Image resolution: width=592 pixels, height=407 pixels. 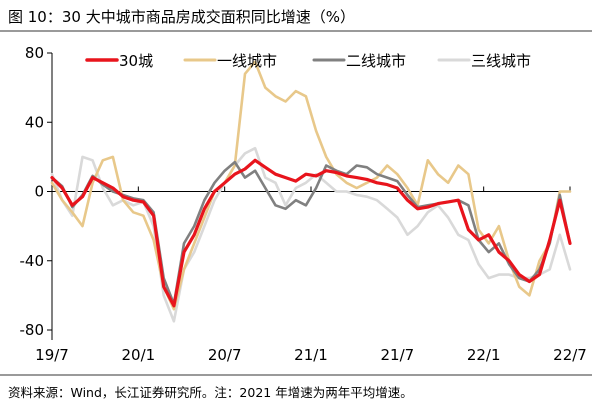 I want to click on source-note: 资料来源：Wind，长江证券研究所。注：2021 年增速为两年平均增速。, so click(x=210, y=392).